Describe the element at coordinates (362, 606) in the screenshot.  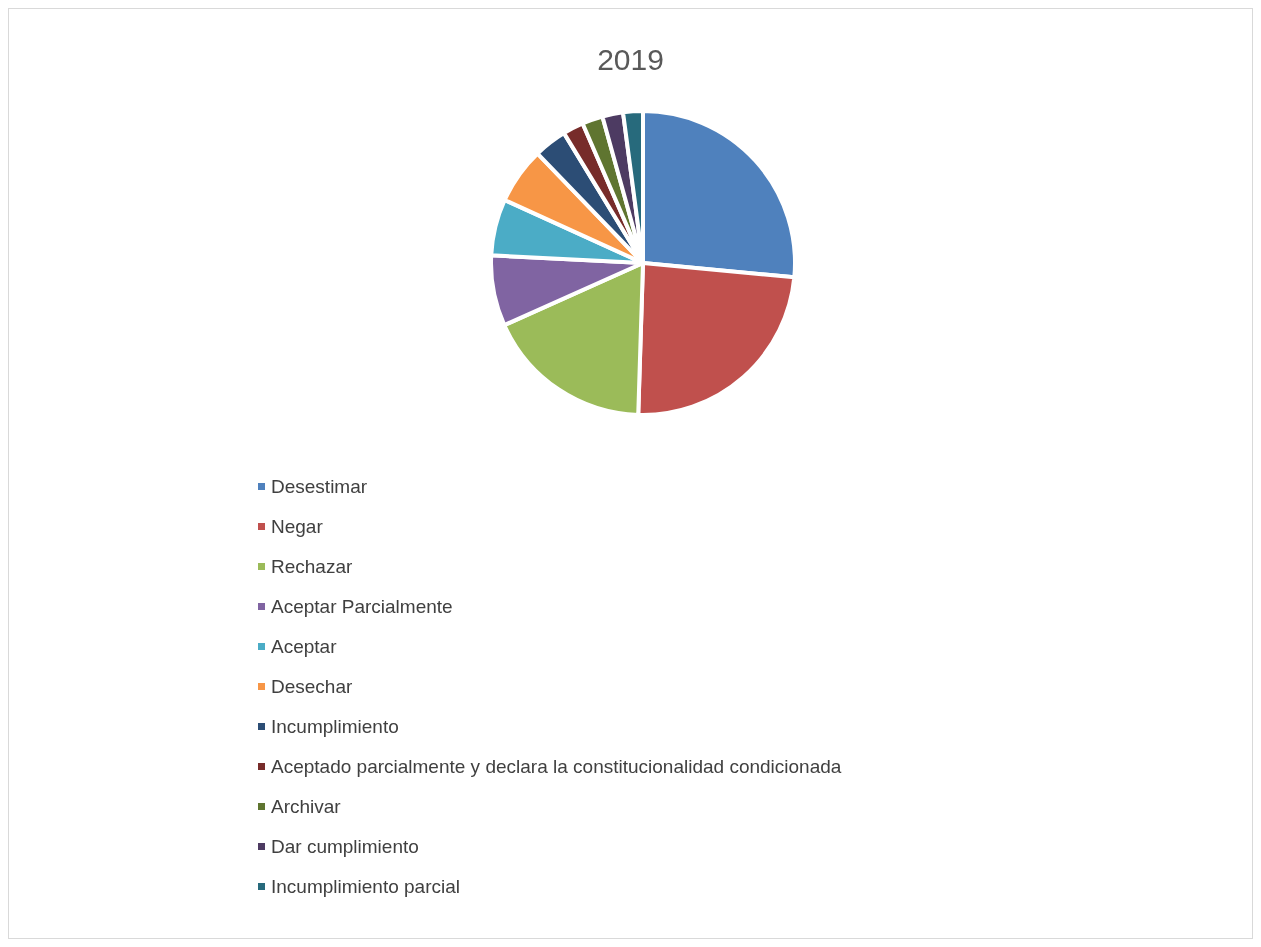
I see `legend-label: Aceptar Parcialmente` at that location.